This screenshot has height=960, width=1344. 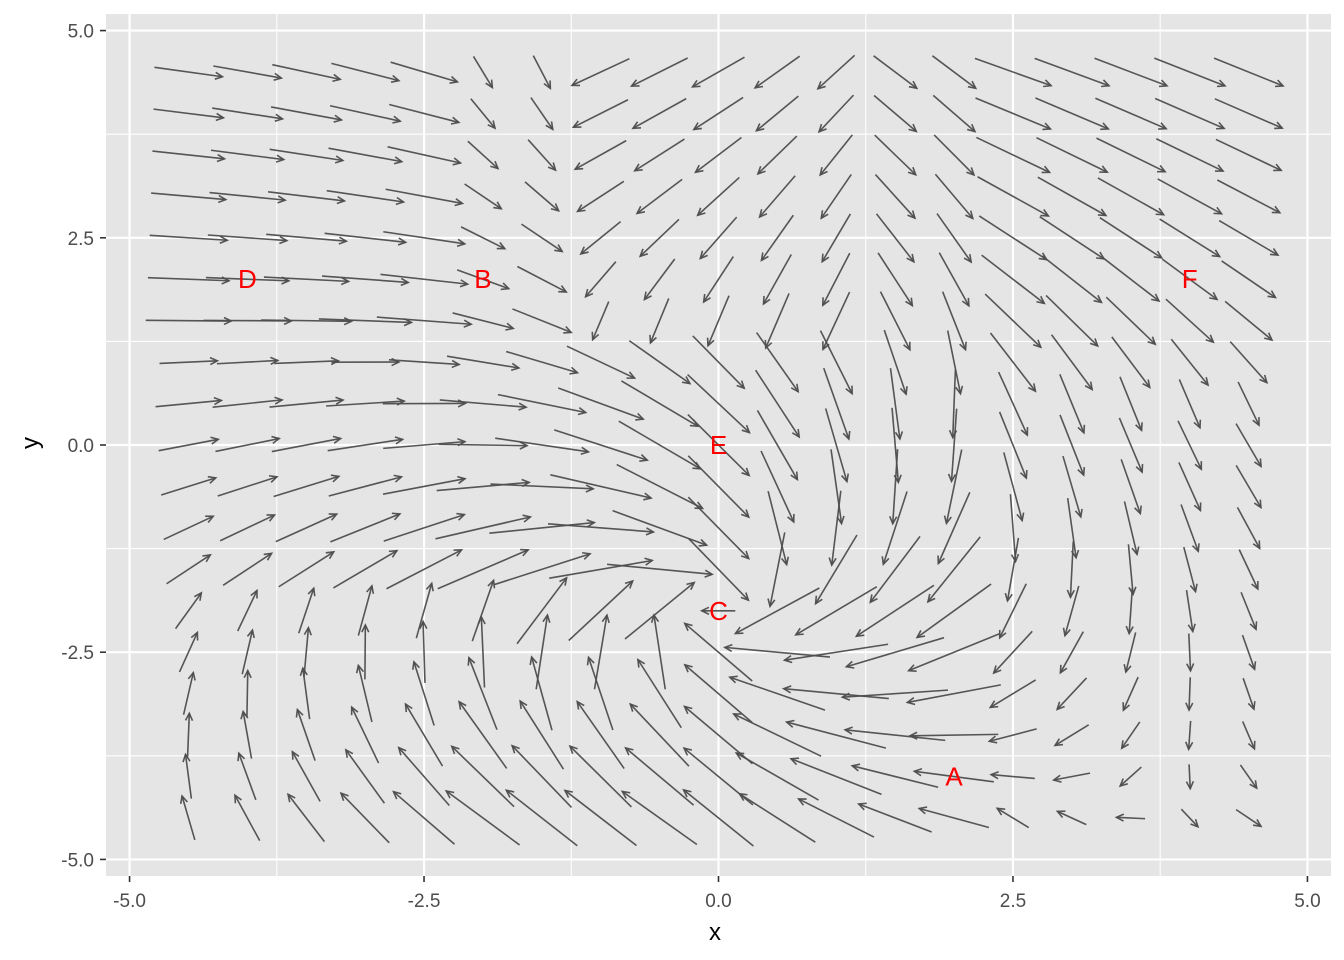 What do you see at coordinates (718, 445) in the screenshot?
I see `point-label-e: E` at bounding box center [718, 445].